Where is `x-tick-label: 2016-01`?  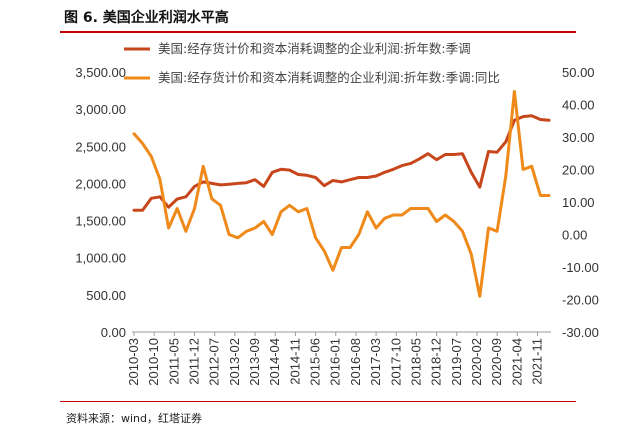
x-tick-label: 2016-01 is located at coordinates (335, 362).